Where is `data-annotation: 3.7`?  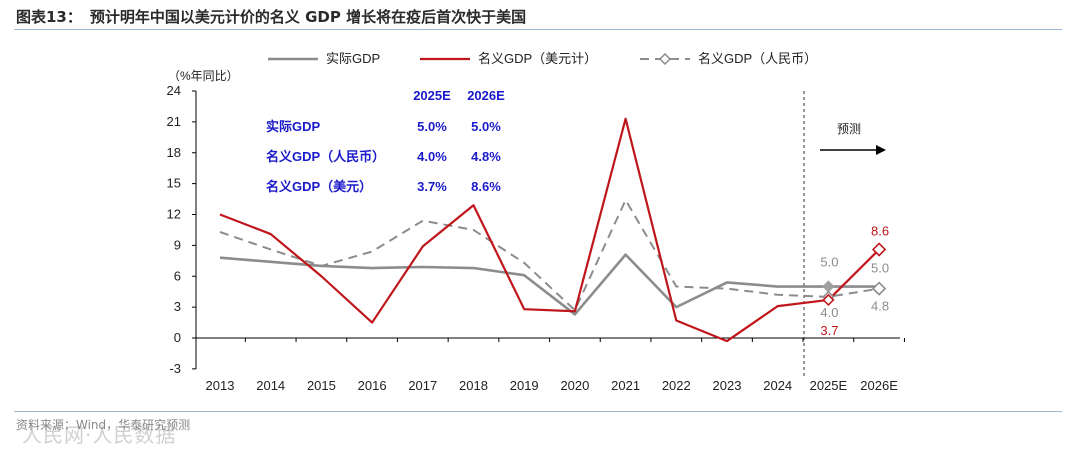
data-annotation: 3.7 is located at coordinates (829, 330).